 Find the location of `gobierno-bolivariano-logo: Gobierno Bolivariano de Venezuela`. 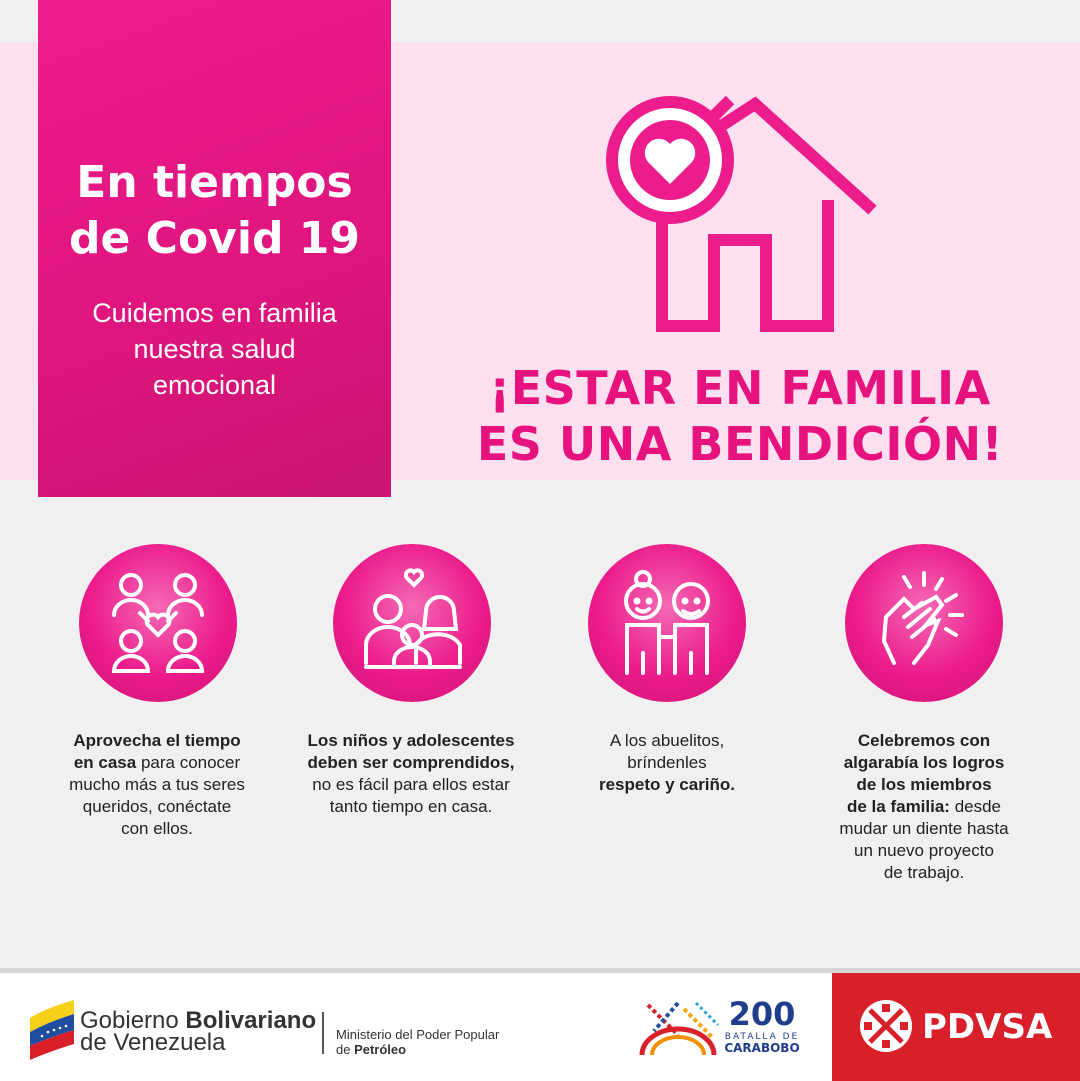

gobierno-bolivariano-logo: Gobierno Bolivariano de Venezuela is located at coordinates (198, 1031).